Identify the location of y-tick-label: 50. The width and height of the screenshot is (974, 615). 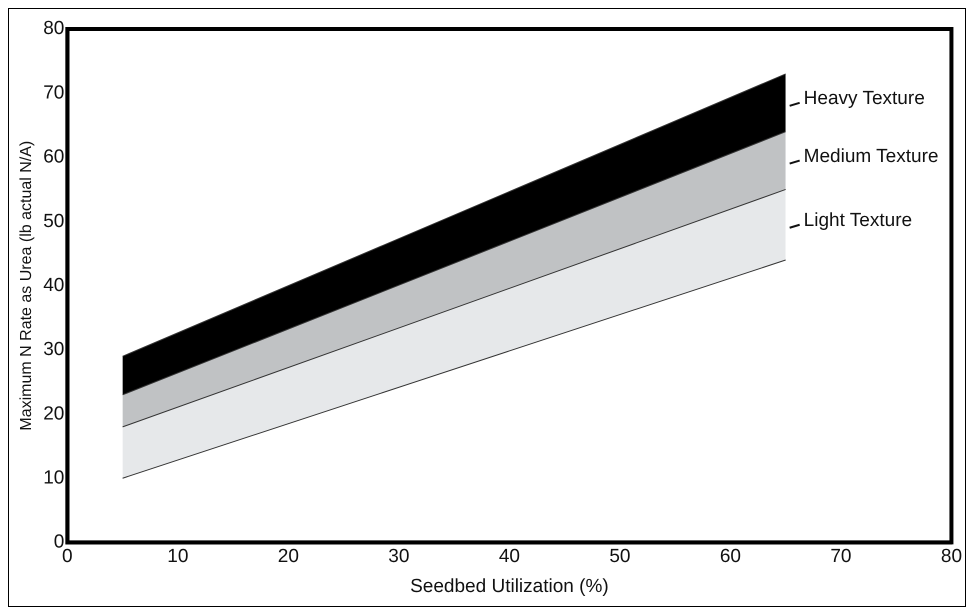
(53, 221).